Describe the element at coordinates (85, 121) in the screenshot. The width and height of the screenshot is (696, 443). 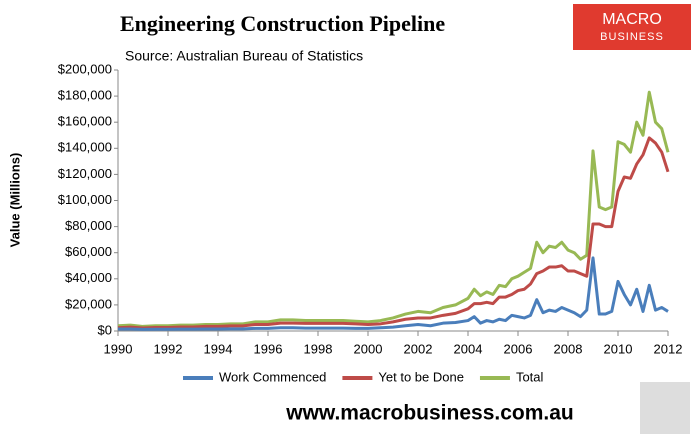
I see `y-tick-label: $160,000` at that location.